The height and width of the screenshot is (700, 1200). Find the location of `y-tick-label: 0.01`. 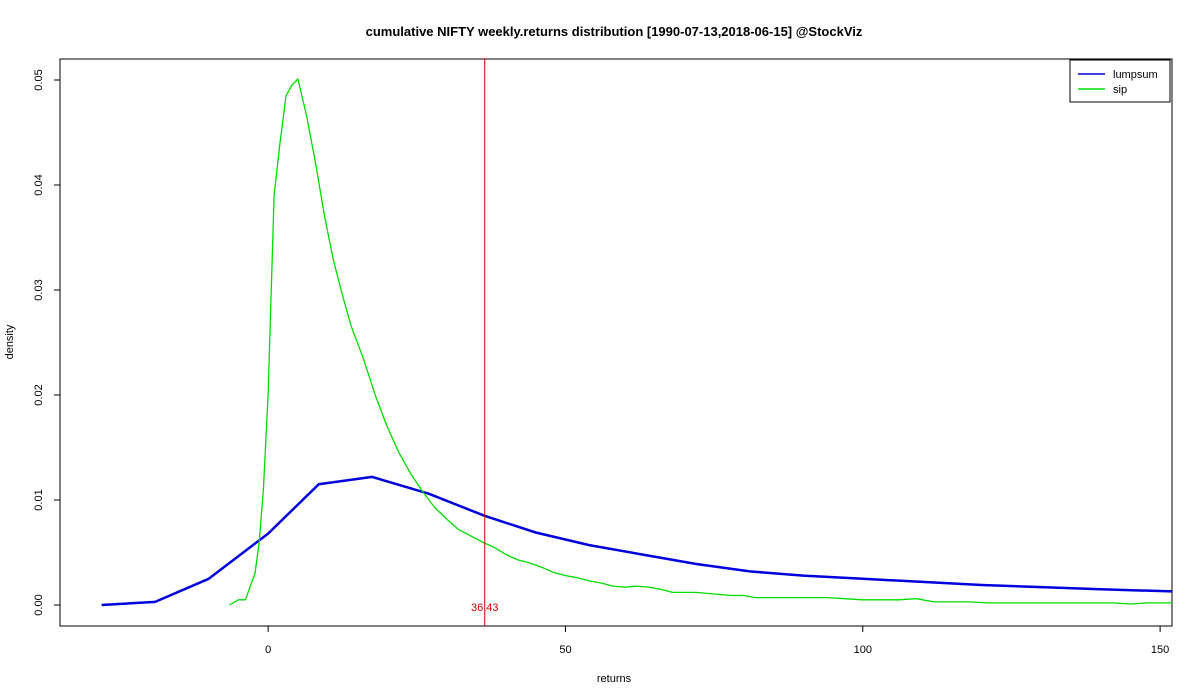

y-tick-label: 0.01 is located at coordinates (39, 499).